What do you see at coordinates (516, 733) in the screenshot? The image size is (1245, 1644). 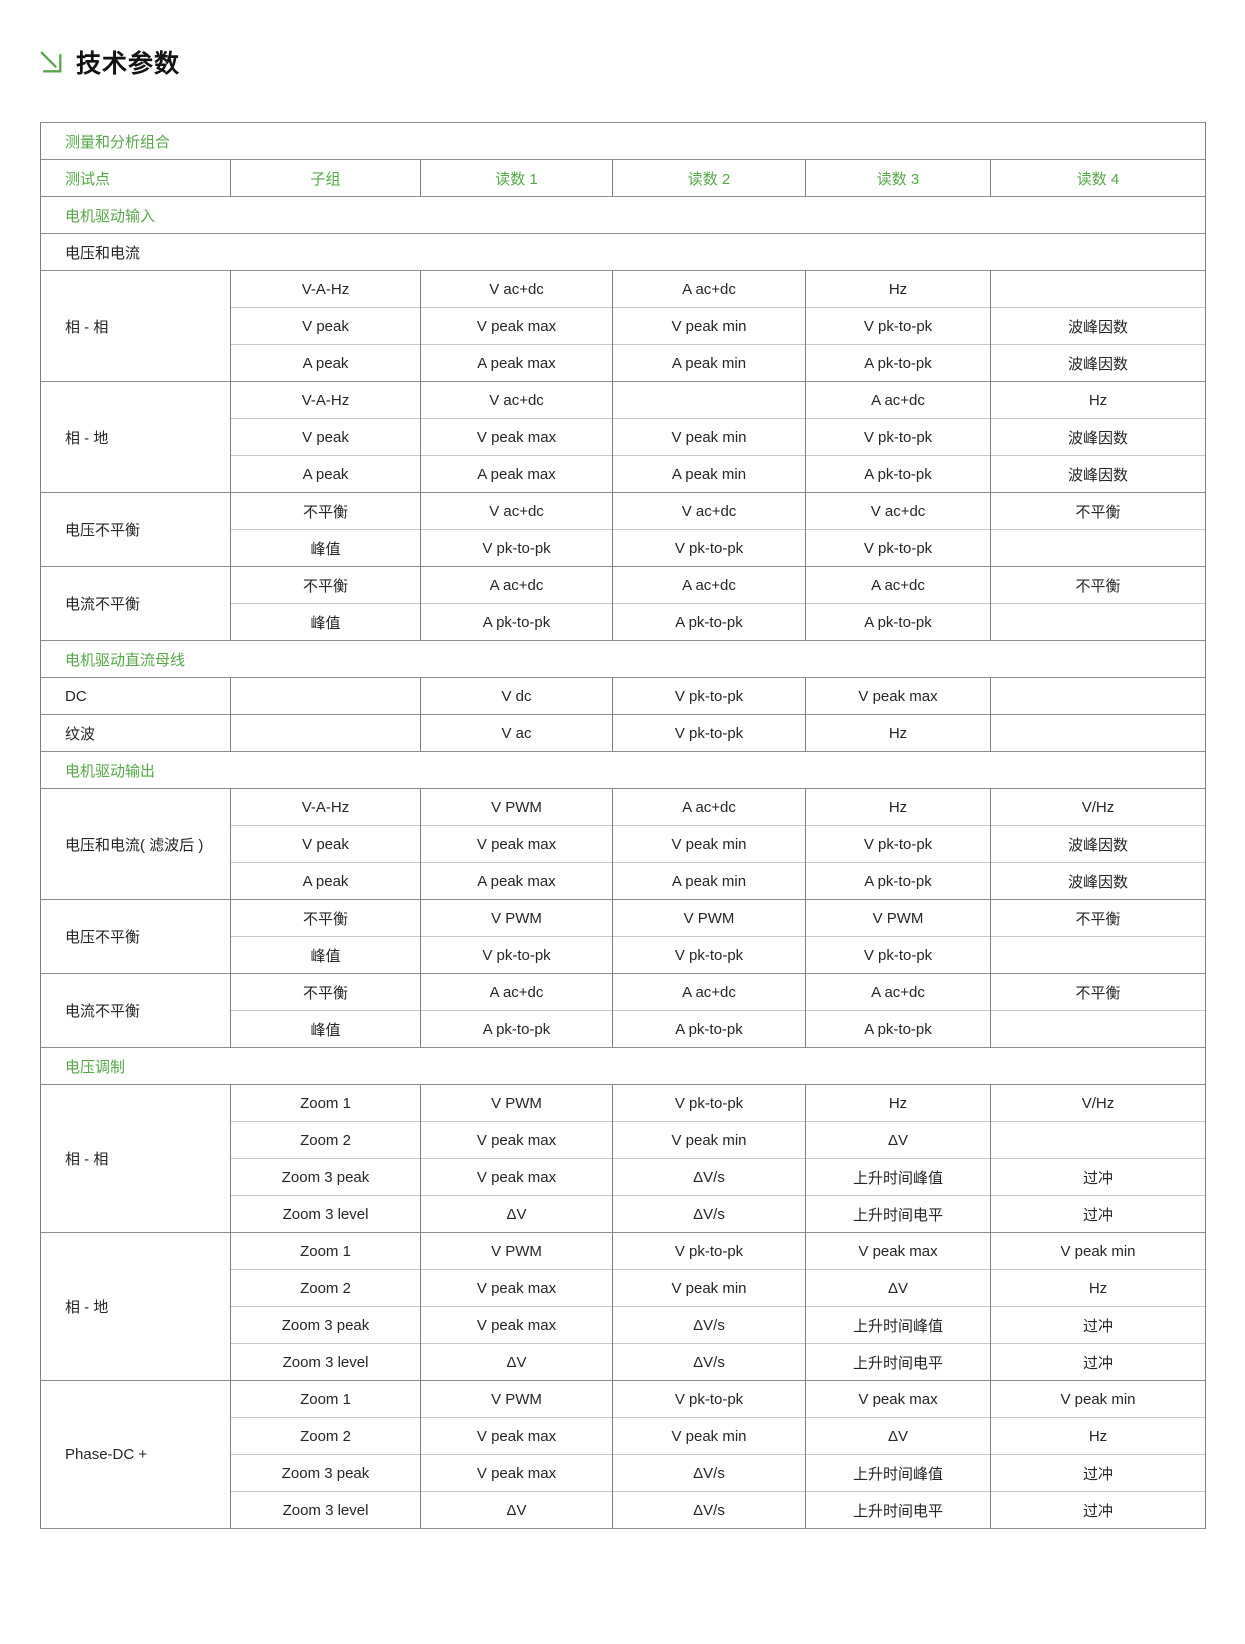 I see `value-cell: V ac` at bounding box center [516, 733].